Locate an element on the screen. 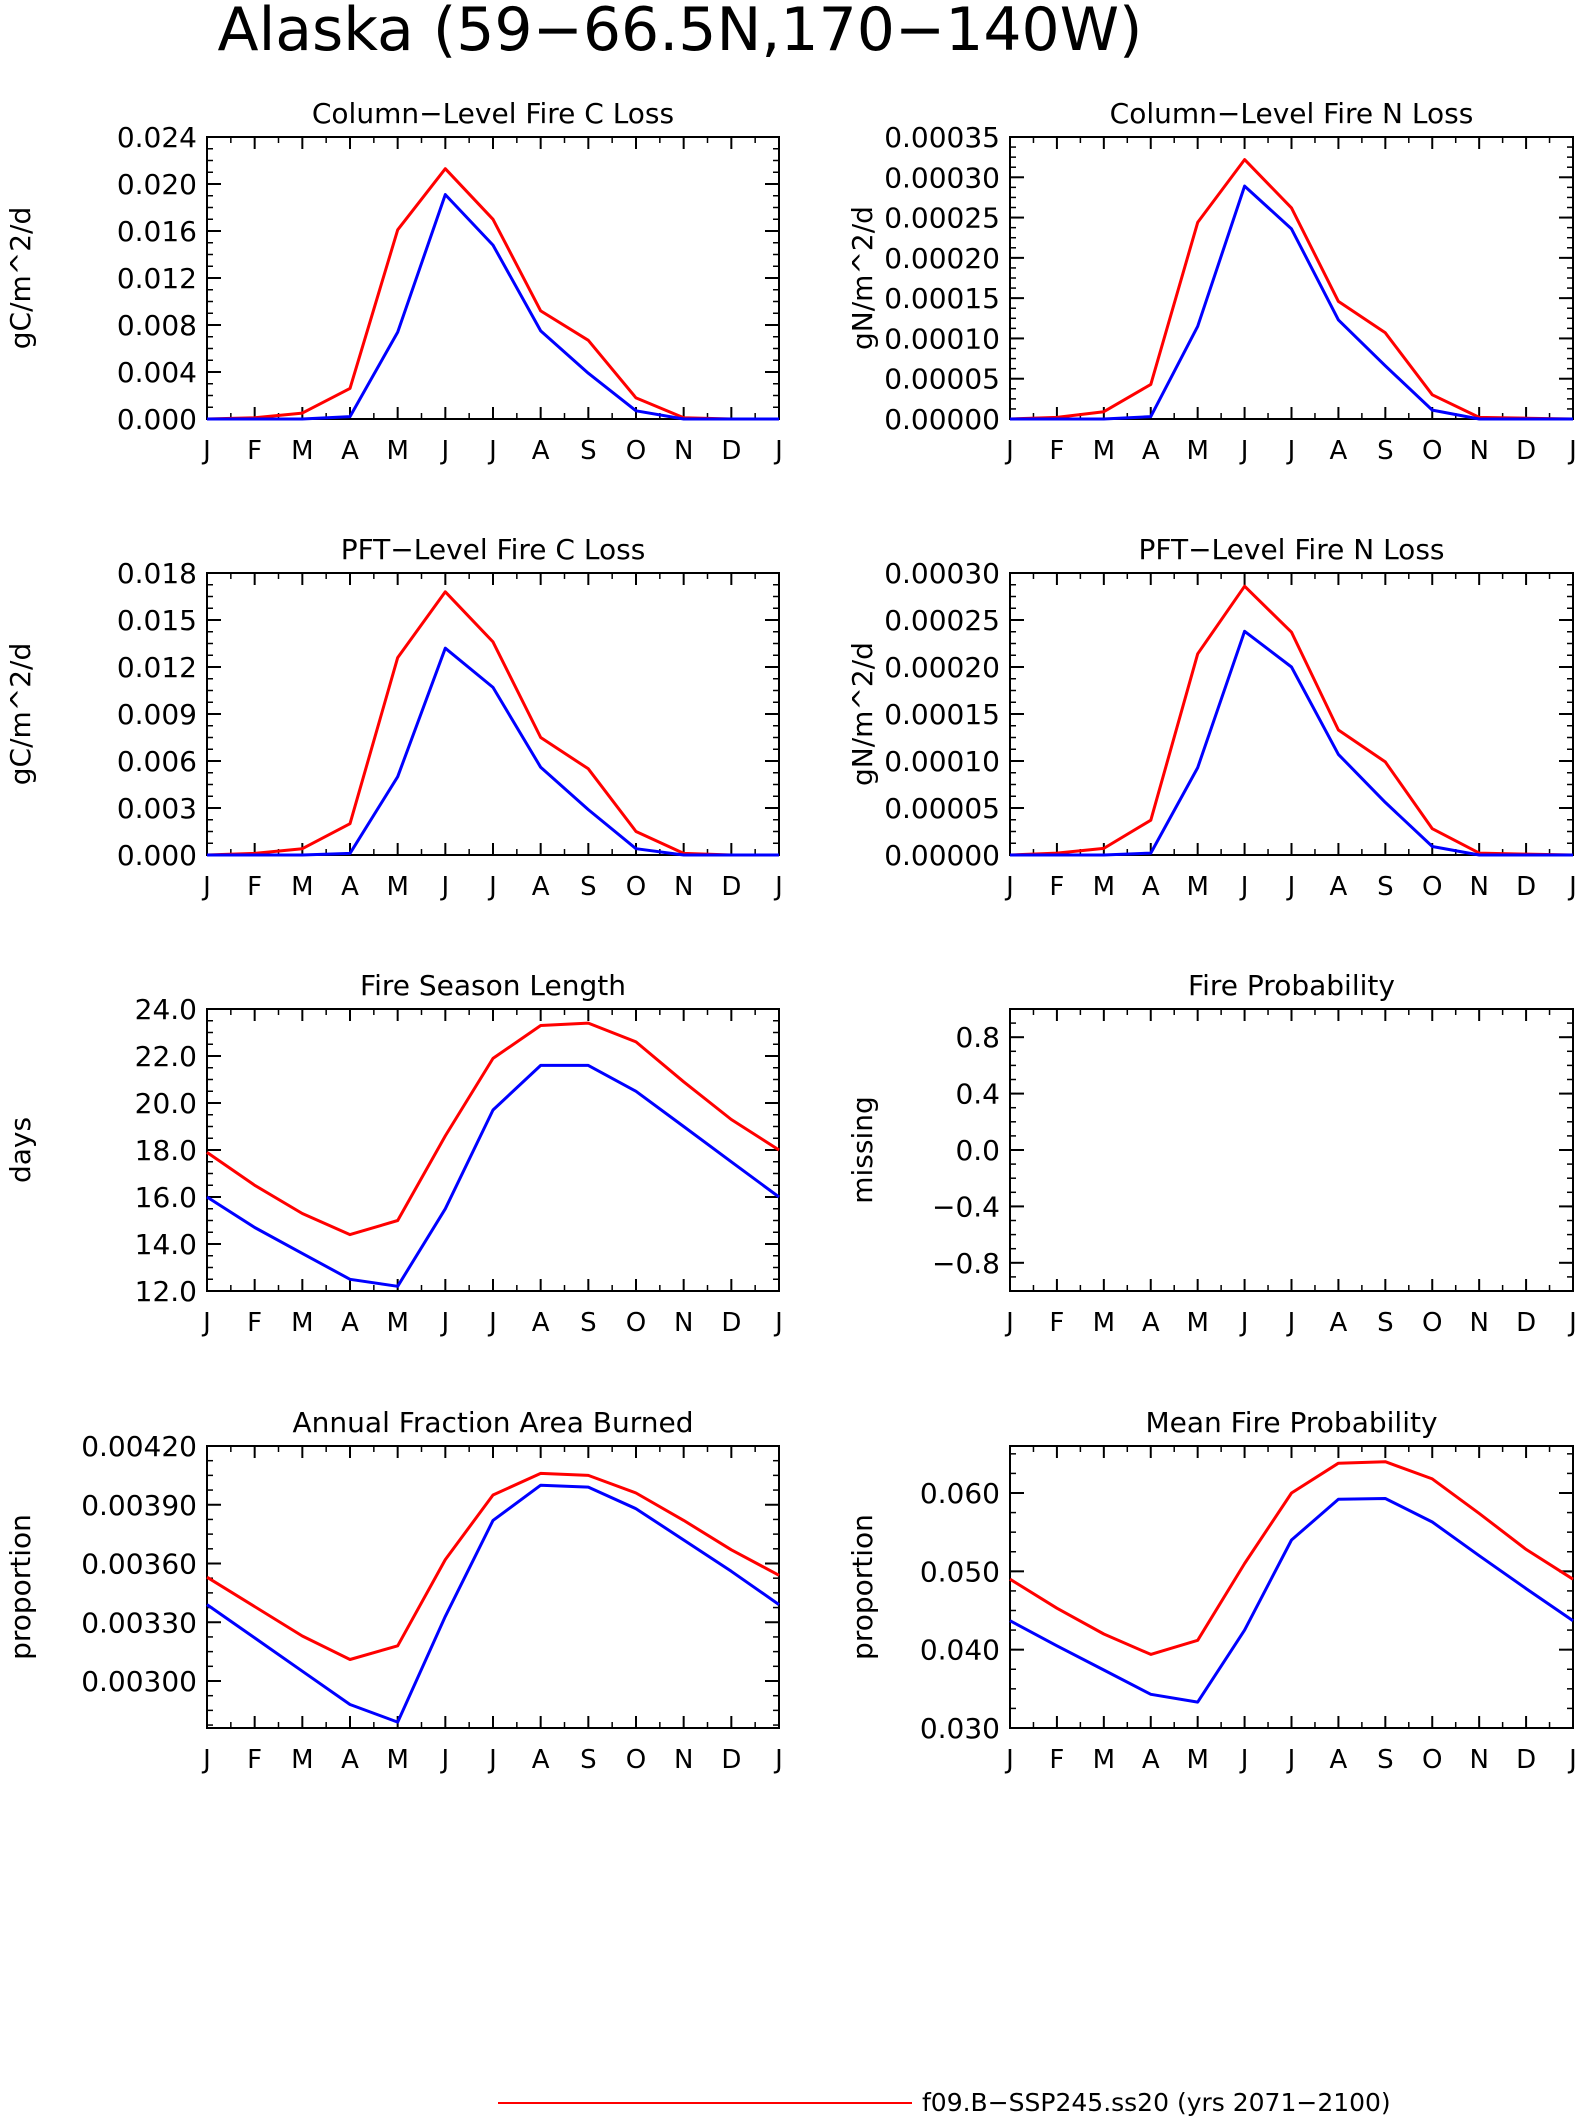 Image resolution: width=1586 pixels, height=2120 pixels. y-tick-label: 0.018 is located at coordinates (157, 573).